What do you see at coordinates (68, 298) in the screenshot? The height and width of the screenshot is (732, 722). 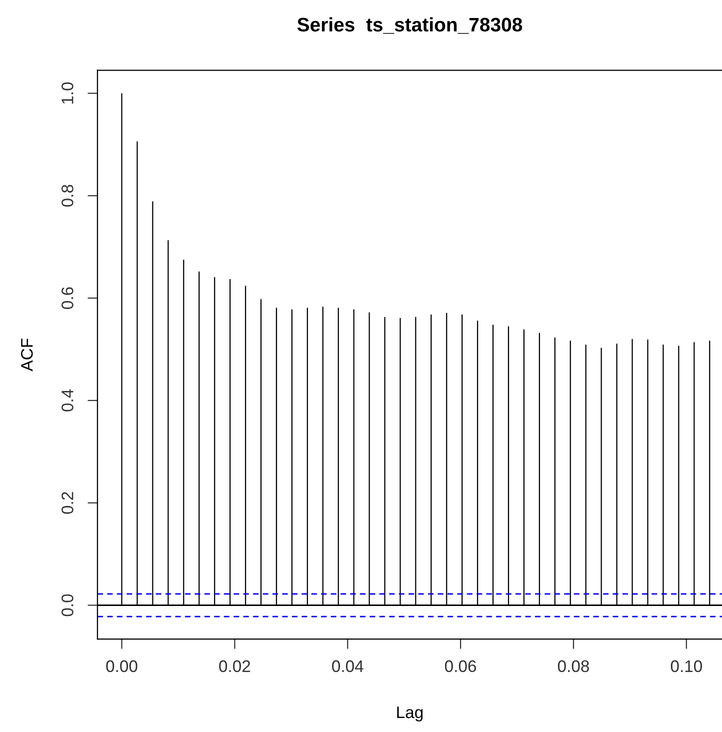 I see `y-tick-label: 0.6` at bounding box center [68, 298].